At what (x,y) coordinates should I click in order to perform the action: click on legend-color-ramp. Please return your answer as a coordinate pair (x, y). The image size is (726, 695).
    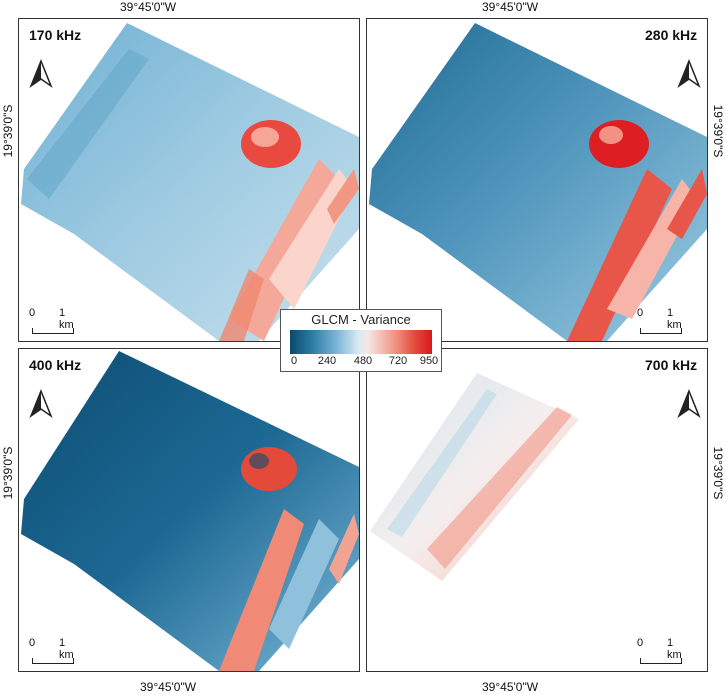
    Looking at the image, I should click on (361, 342).